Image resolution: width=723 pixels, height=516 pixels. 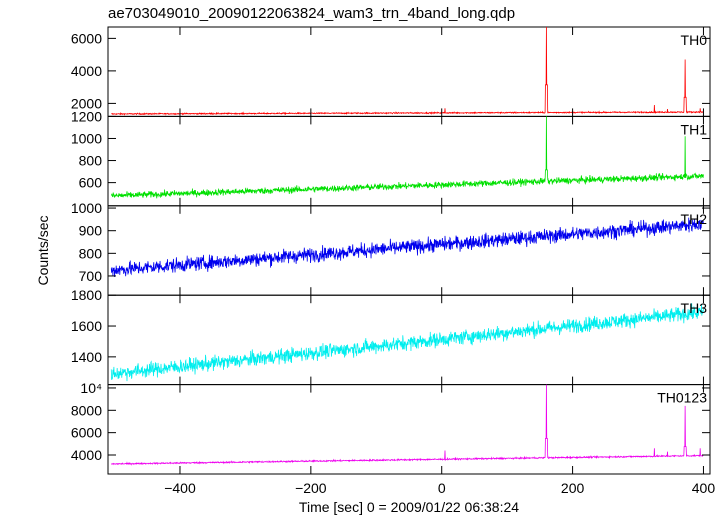 I want to click on series-line-th0, so click(x=407, y=71).